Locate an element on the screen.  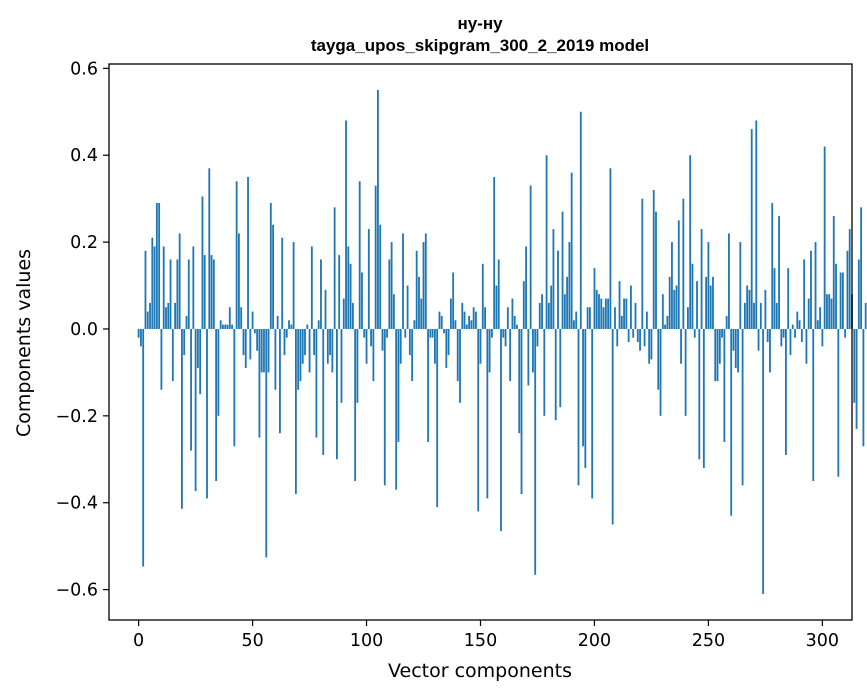
y-tick-label: 0.4 is located at coordinates (84, 156).